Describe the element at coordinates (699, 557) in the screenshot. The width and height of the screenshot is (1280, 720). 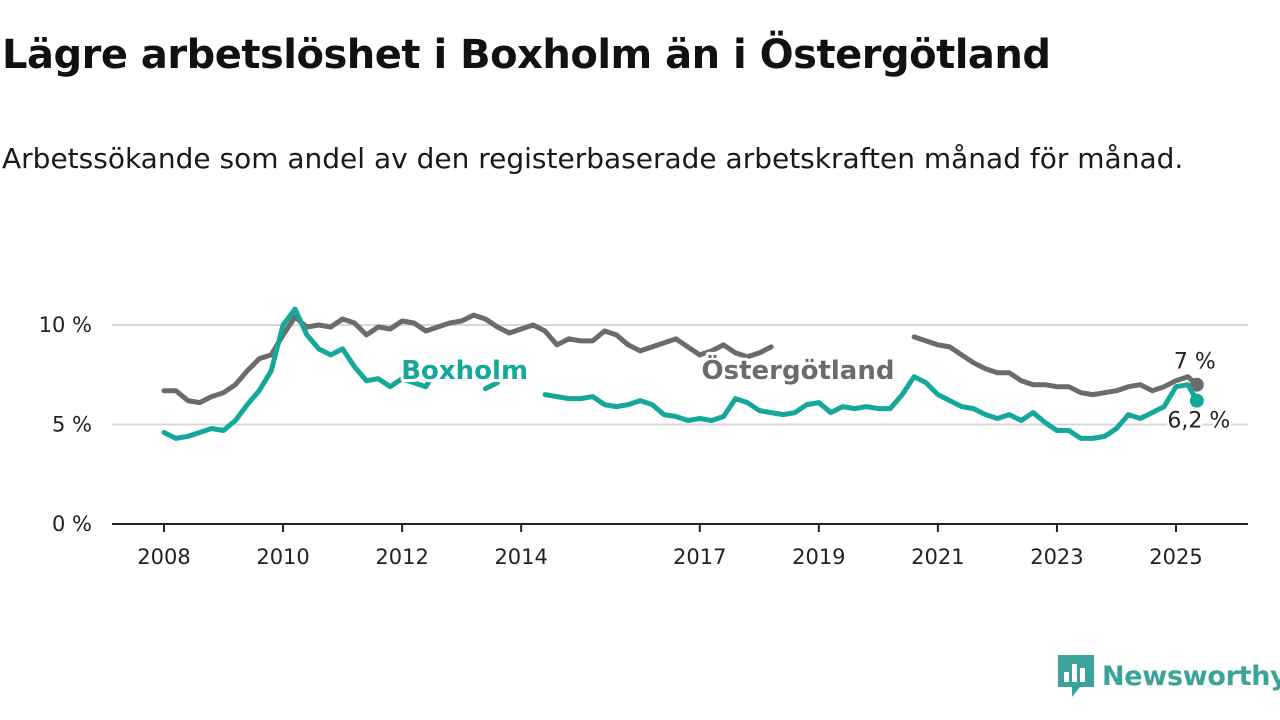
I see `x-tick-label: 2017` at that location.